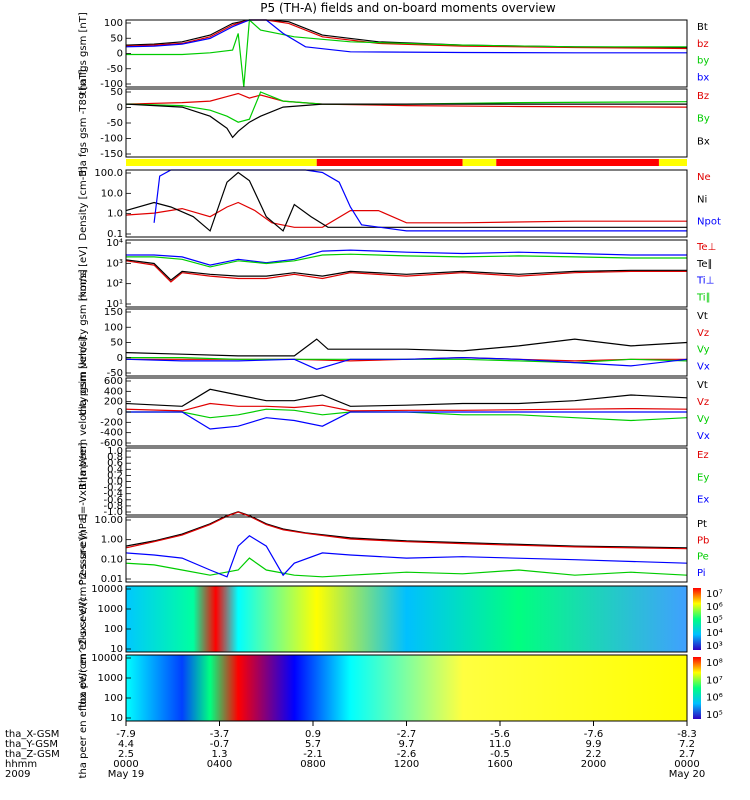 The width and height of the screenshot is (750, 800). What do you see at coordinates (111, 422) in the screenshot?
I see `y-tick-label: -200` at bounding box center [111, 422].